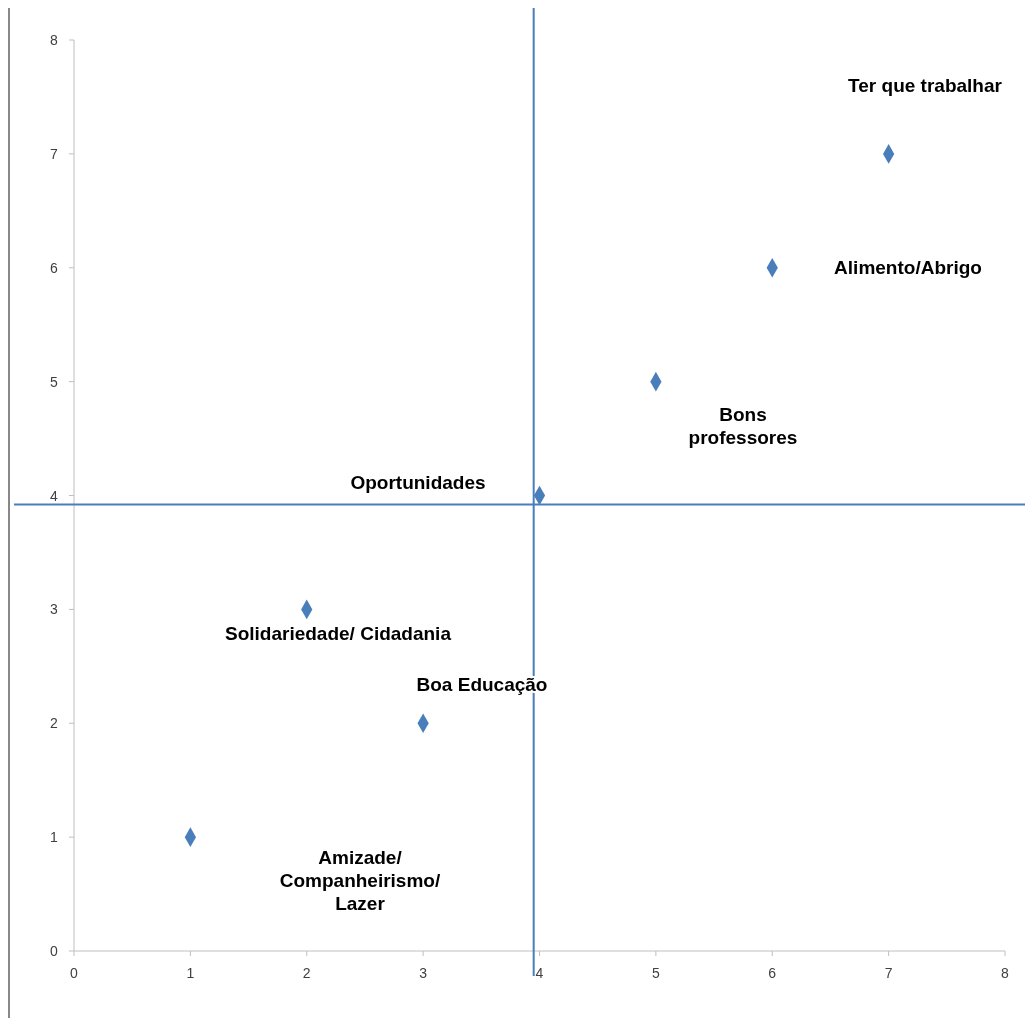 The width and height of the screenshot is (1033, 1025). What do you see at coordinates (54, 723) in the screenshot?
I see `y-tick-label: 2` at bounding box center [54, 723].